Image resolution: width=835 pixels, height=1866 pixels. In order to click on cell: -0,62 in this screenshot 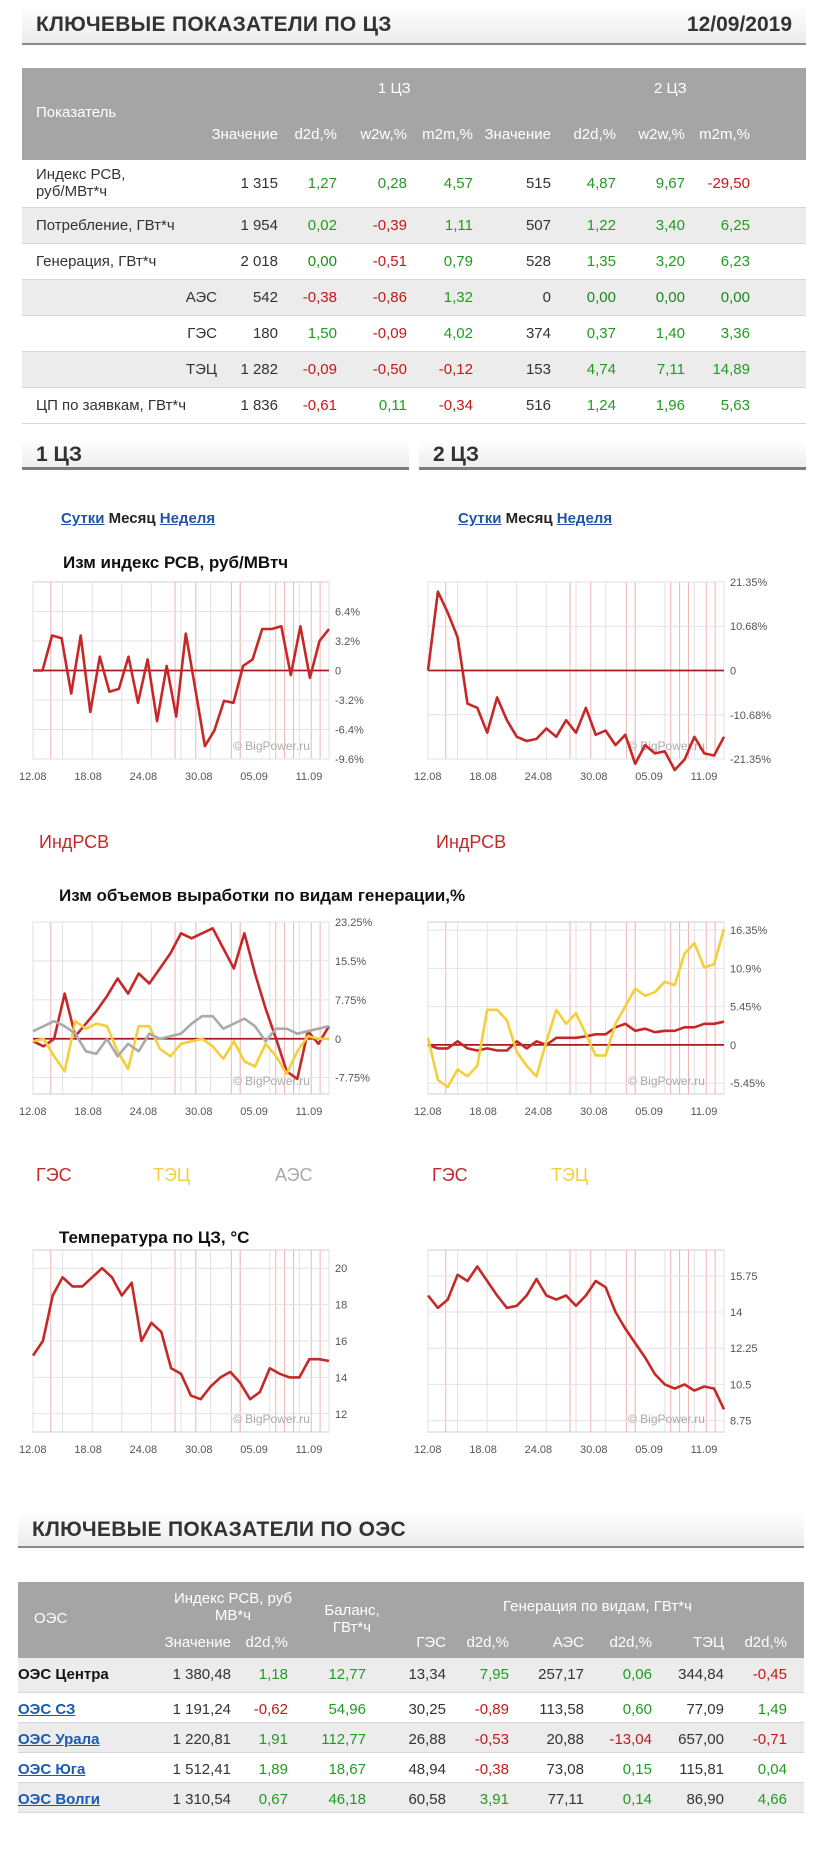, I will do `click(270, 1709)`.